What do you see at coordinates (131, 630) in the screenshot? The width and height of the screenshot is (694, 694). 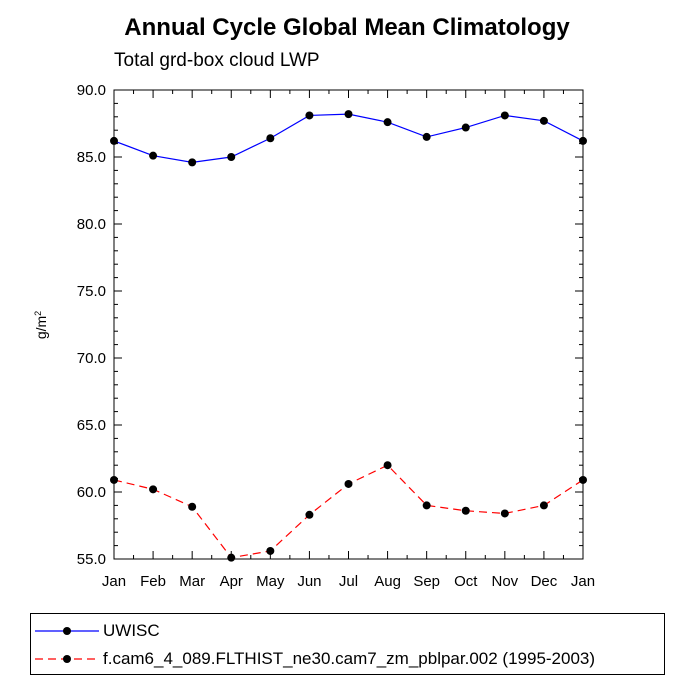 I see `legend-label-uwisc: UWISC` at bounding box center [131, 630].